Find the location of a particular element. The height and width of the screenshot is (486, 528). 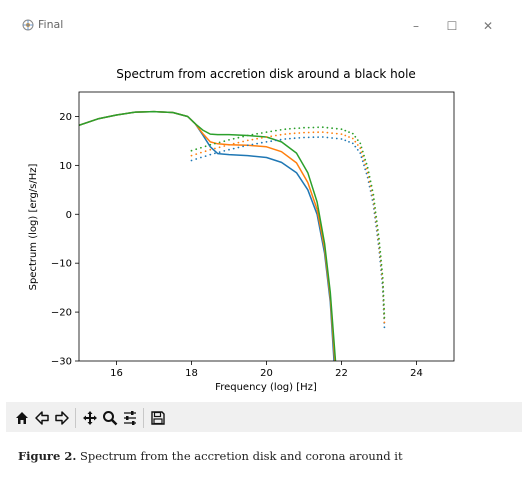

home-icon is located at coordinates (22, 418).